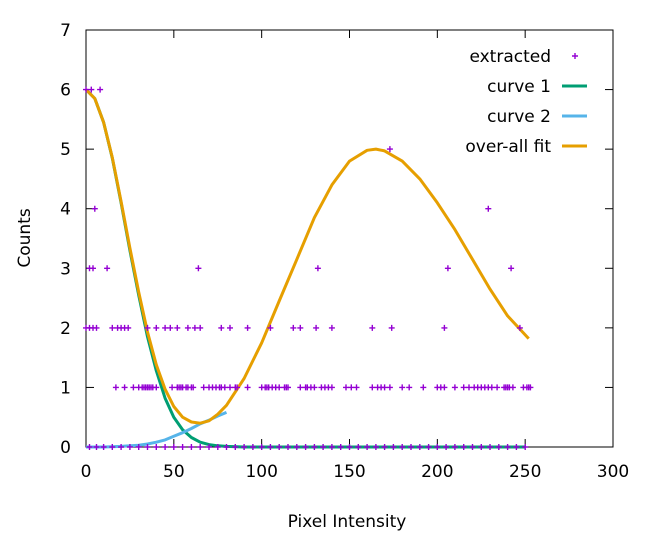 This screenshot has height=540, width=647. What do you see at coordinates (174, 472) in the screenshot?
I see `x-tick-label: 50` at bounding box center [174, 472].